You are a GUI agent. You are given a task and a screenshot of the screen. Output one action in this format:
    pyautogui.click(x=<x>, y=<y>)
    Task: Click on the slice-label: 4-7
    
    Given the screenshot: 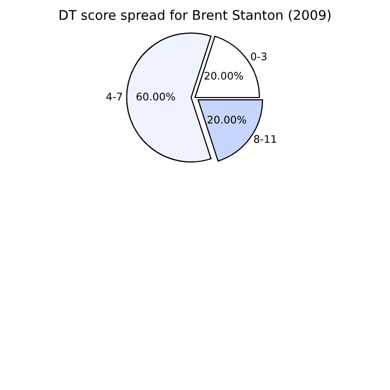 What is the action you would take?
    pyautogui.click(x=114, y=96)
    